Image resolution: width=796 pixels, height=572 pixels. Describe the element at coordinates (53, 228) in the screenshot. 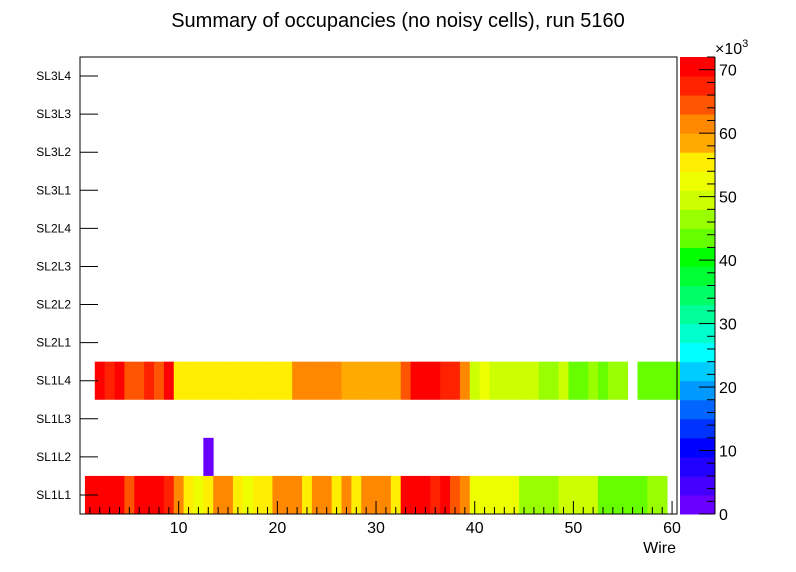

I see `y-tick-label: SL2L4` at that location.